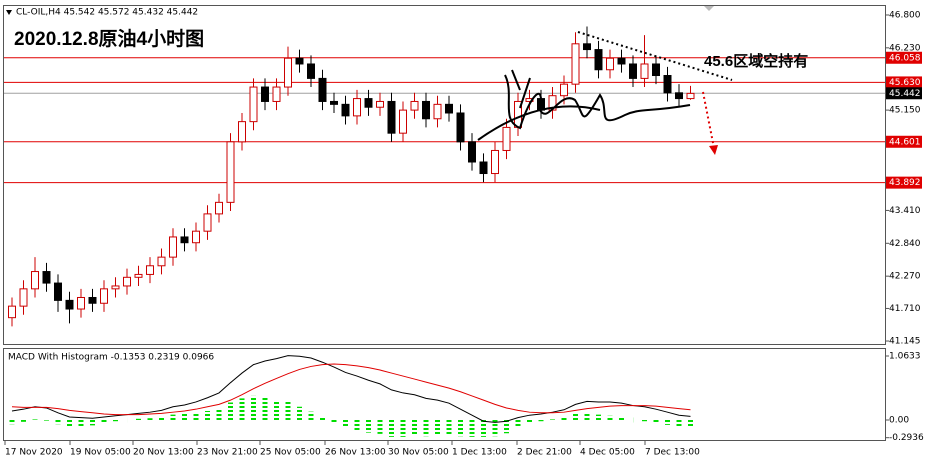 The height and width of the screenshot is (463, 925). Describe the element at coordinates (418, 453) in the screenshot. I see `x-tick-label: 30 Nov 05:00` at that location.